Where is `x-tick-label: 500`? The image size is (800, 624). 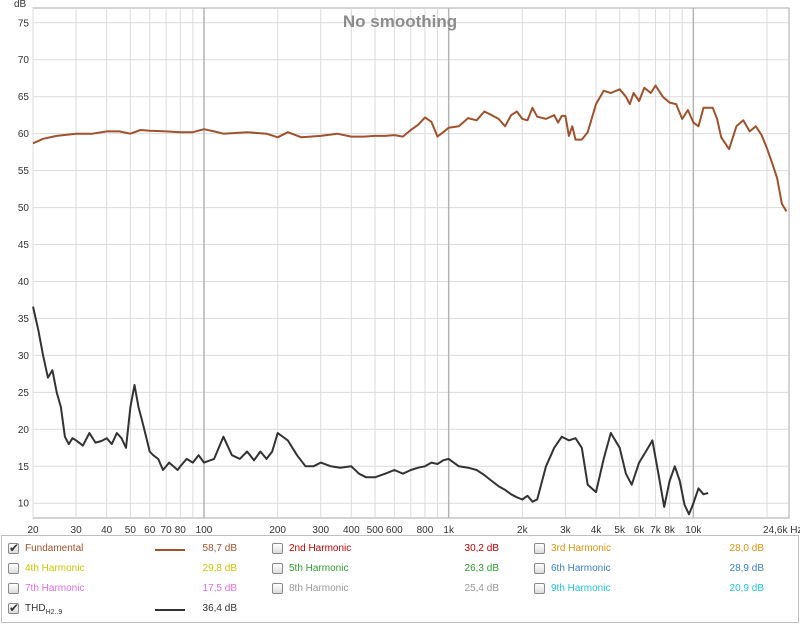
x-tick-label: 500 is located at coordinates (375, 530).